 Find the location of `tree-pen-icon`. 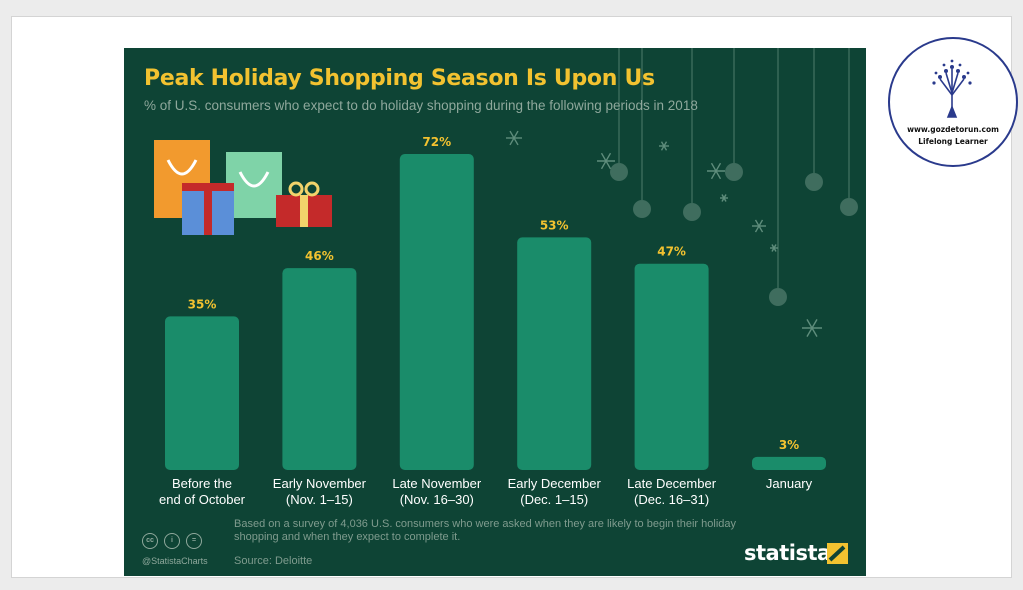

tree-pen-icon is located at coordinates (952, 88).